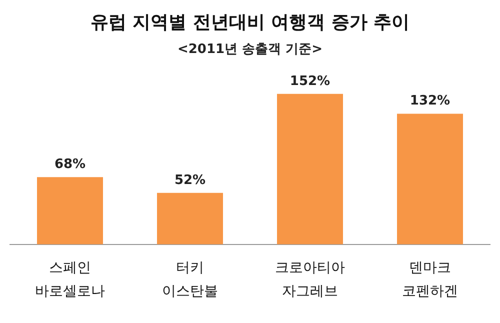 Image resolution: width=500 pixels, height=323 pixels. I want to click on data-label: 52%, so click(190, 180).